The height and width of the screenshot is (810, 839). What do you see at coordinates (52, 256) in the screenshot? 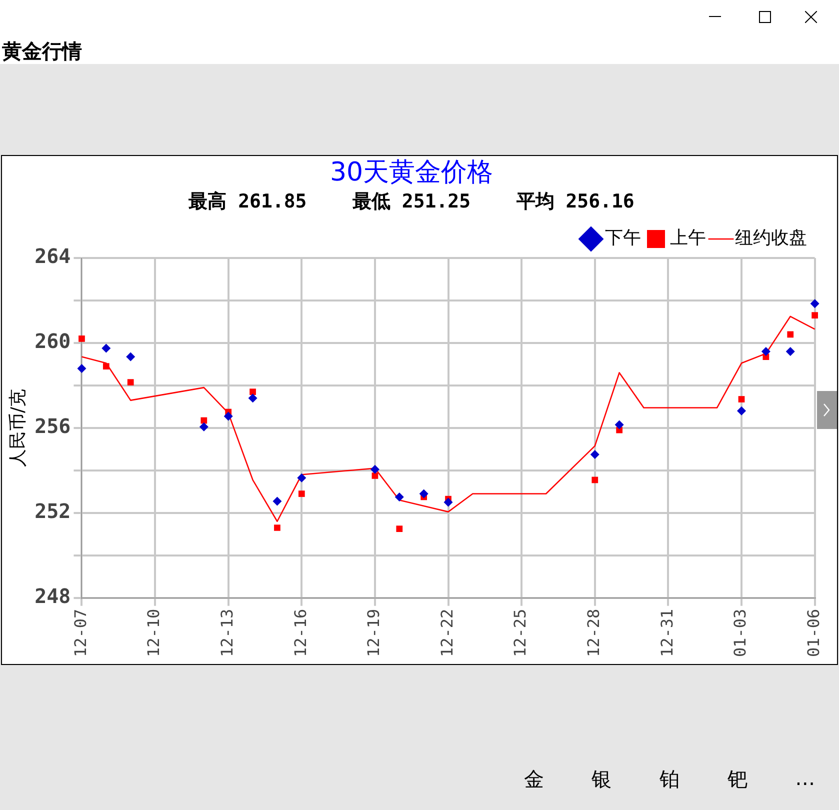
I see `y-tick-label: 264` at bounding box center [52, 256].